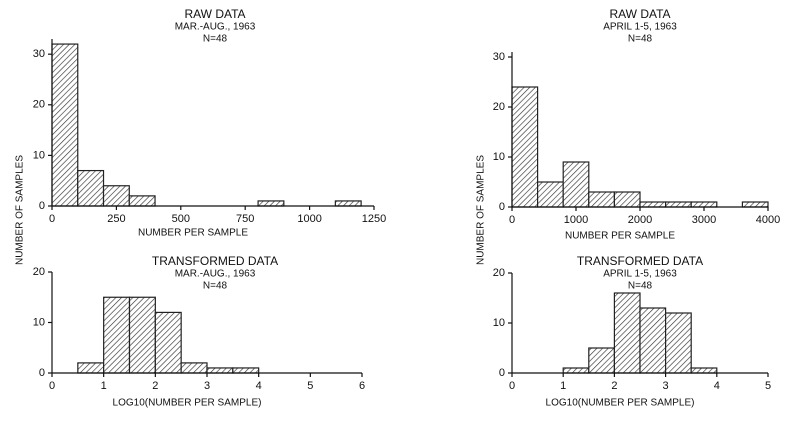 This screenshot has width=800, height=426. What do you see at coordinates (245, 219) in the screenshot?
I see `x-tick-label: 750` at bounding box center [245, 219].